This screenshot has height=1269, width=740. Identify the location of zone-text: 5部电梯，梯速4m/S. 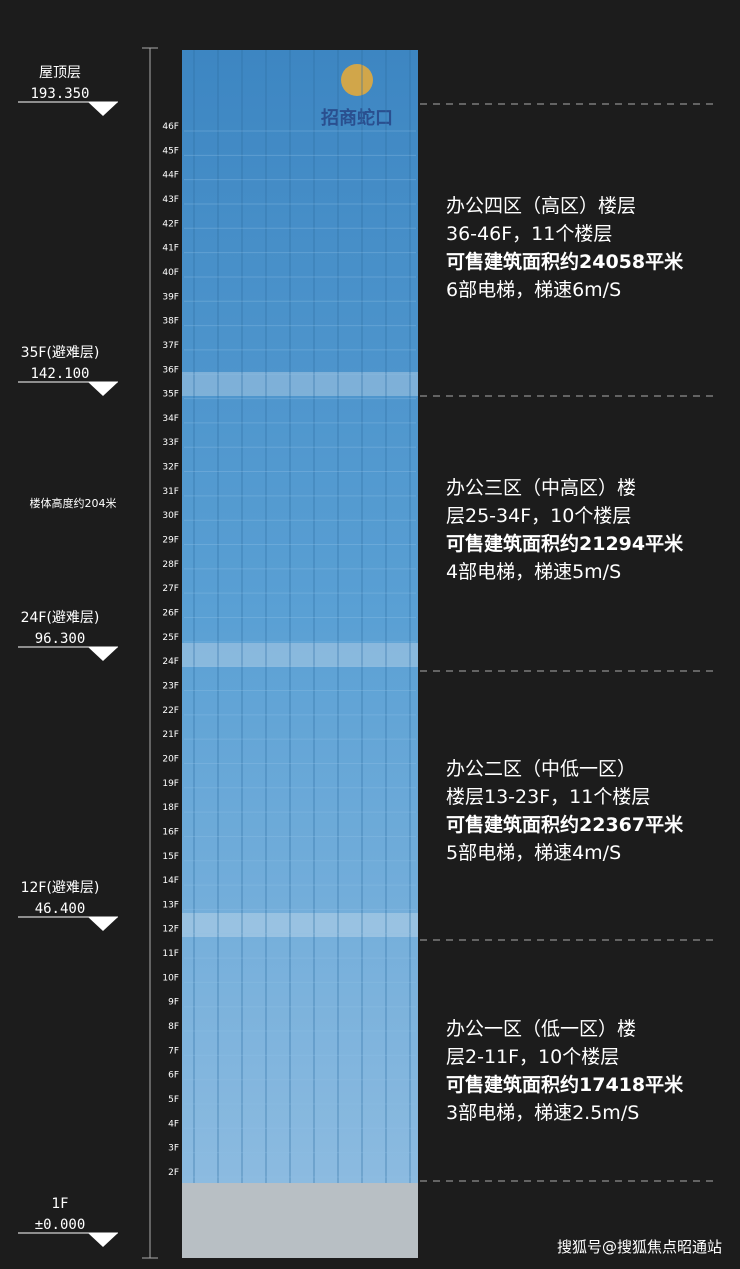
(533, 853).